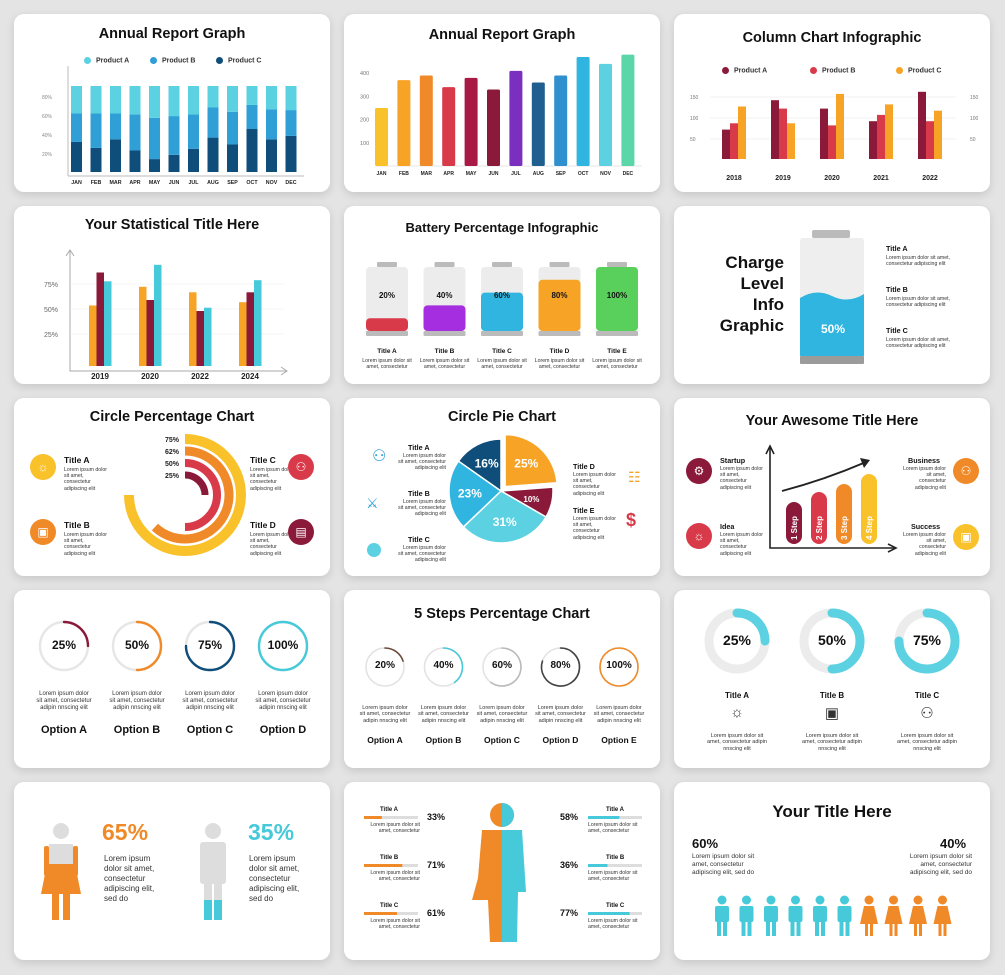  Describe the element at coordinates (699, 471) in the screenshot. I see `gear-icon: ⚙` at that location.